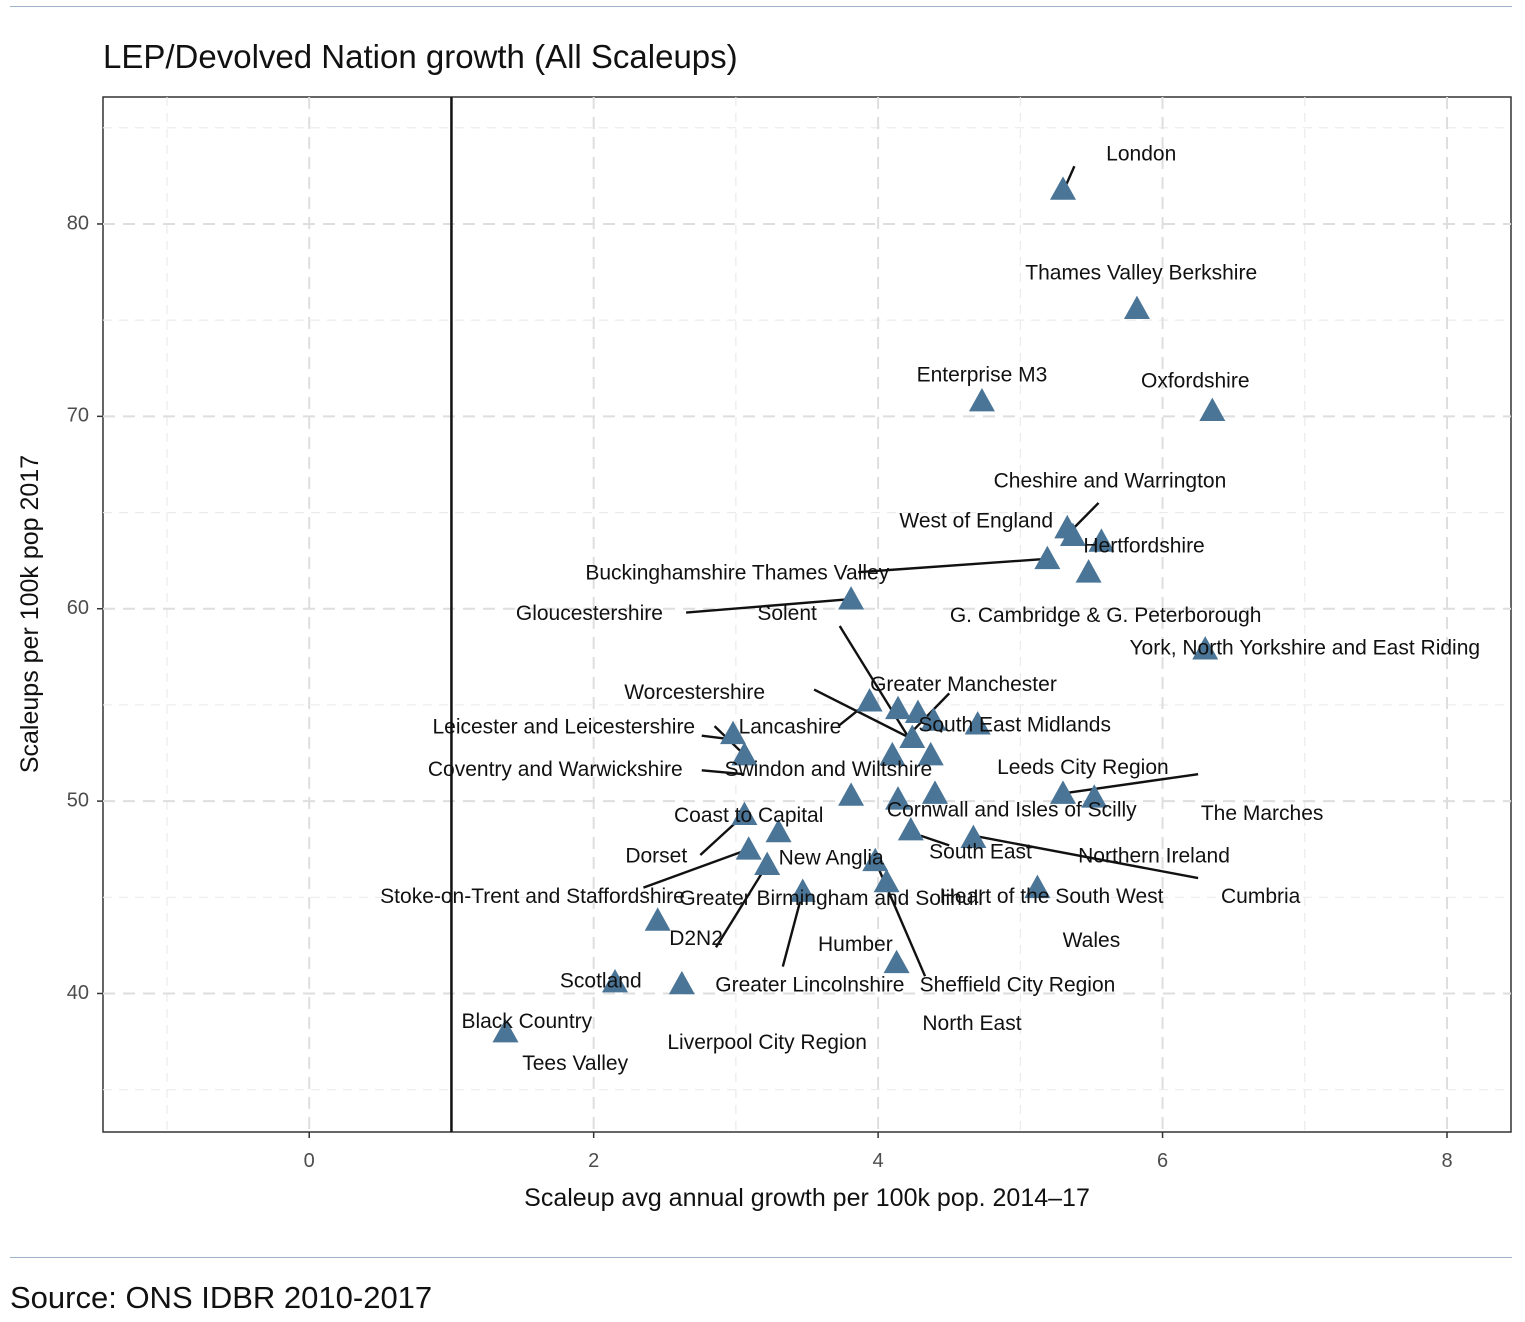 The height and width of the screenshot is (1322, 1525). Describe the element at coordinates (1212, 409) in the screenshot. I see `data-point-triangle: Oxfordshire` at that location.